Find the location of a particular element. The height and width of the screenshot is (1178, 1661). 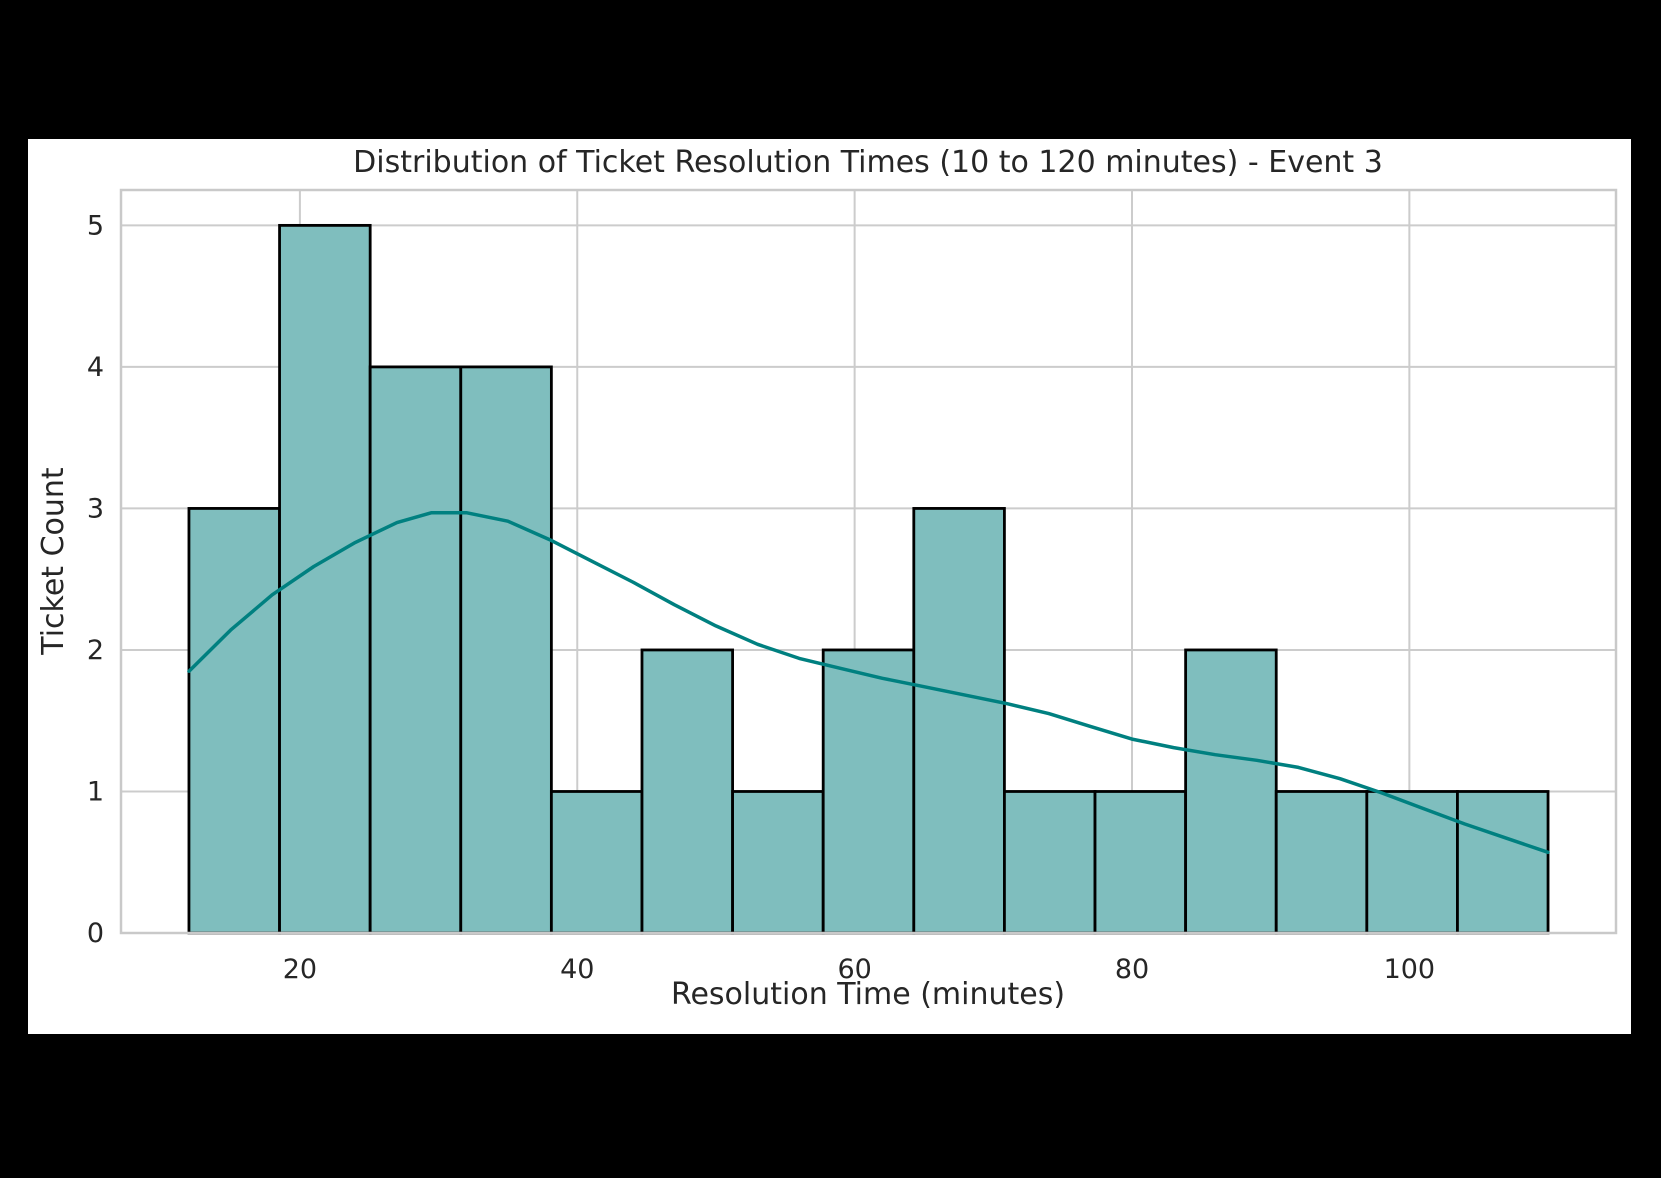

y-tick-label: 5 is located at coordinates (95, 225).